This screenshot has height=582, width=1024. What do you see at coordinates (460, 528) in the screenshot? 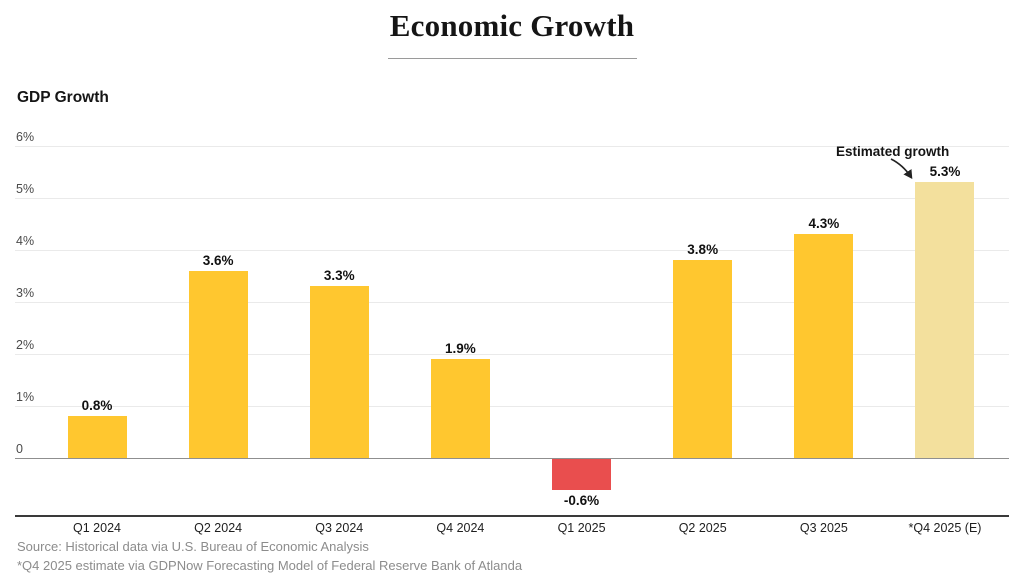
I see `x-axis-tick-q4-2024: Q4 2024` at bounding box center [460, 528].